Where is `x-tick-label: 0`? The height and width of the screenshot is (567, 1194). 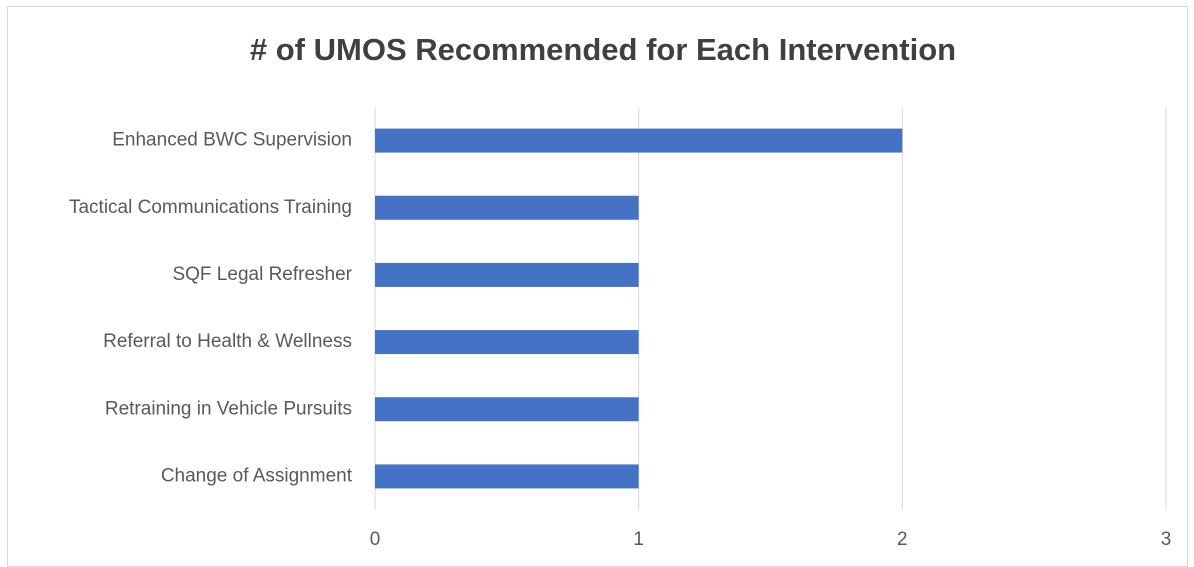 x-tick-label: 0 is located at coordinates (375, 539).